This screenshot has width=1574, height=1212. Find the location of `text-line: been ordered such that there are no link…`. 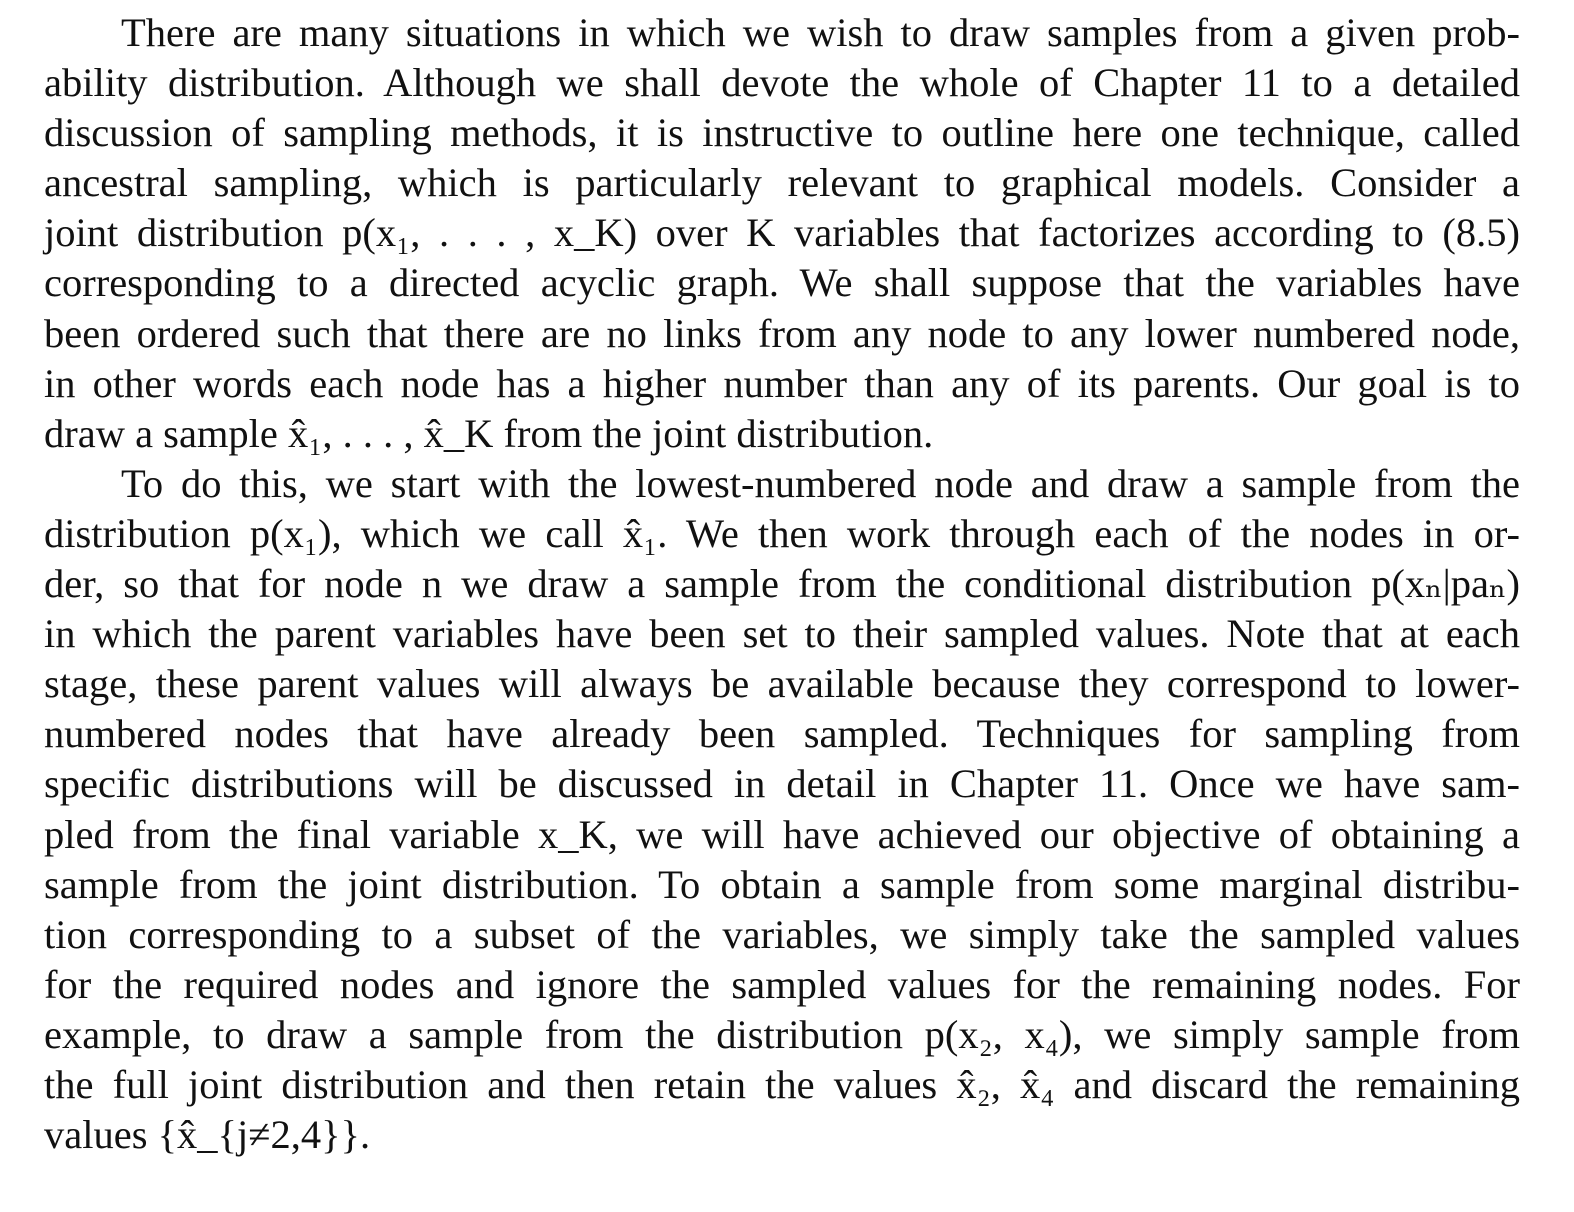

text-line: been ordered such that there are no link… is located at coordinates (782, 333).